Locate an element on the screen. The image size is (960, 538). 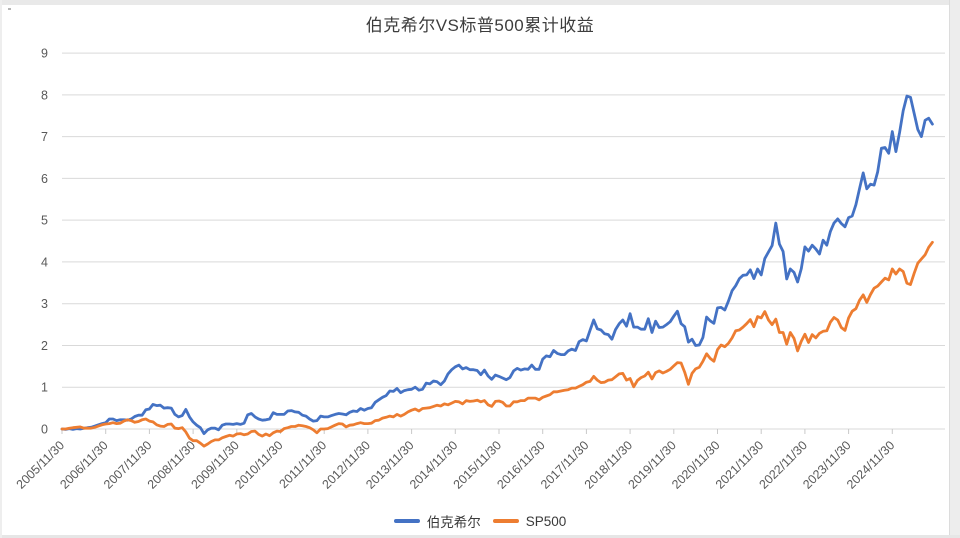
y-tick-label: 6 is located at coordinates (44, 179).